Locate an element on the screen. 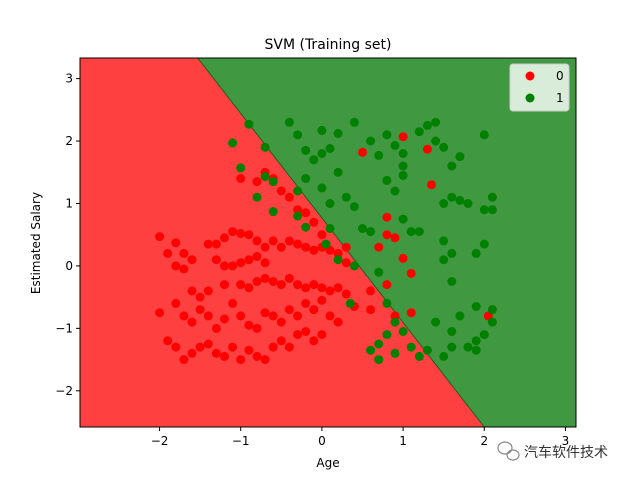 The width and height of the screenshot is (640, 480). legend-label-class-0: 0 is located at coordinates (560, 76).